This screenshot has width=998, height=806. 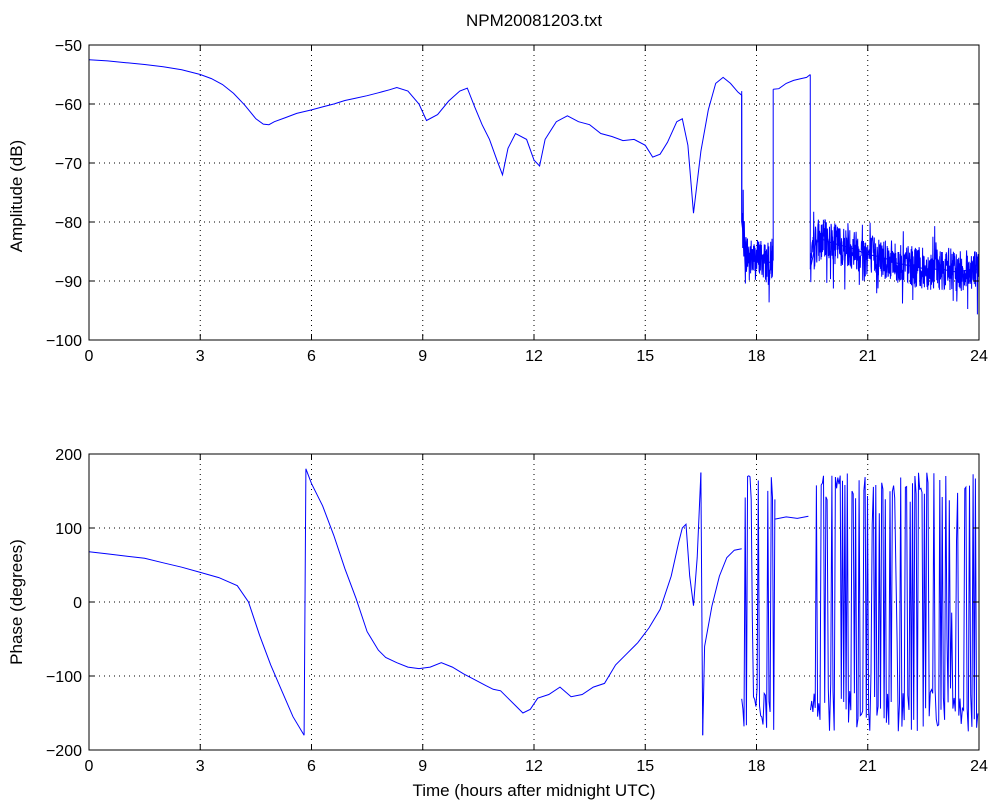 I want to click on y-tick-label: −70, so click(x=68, y=164).